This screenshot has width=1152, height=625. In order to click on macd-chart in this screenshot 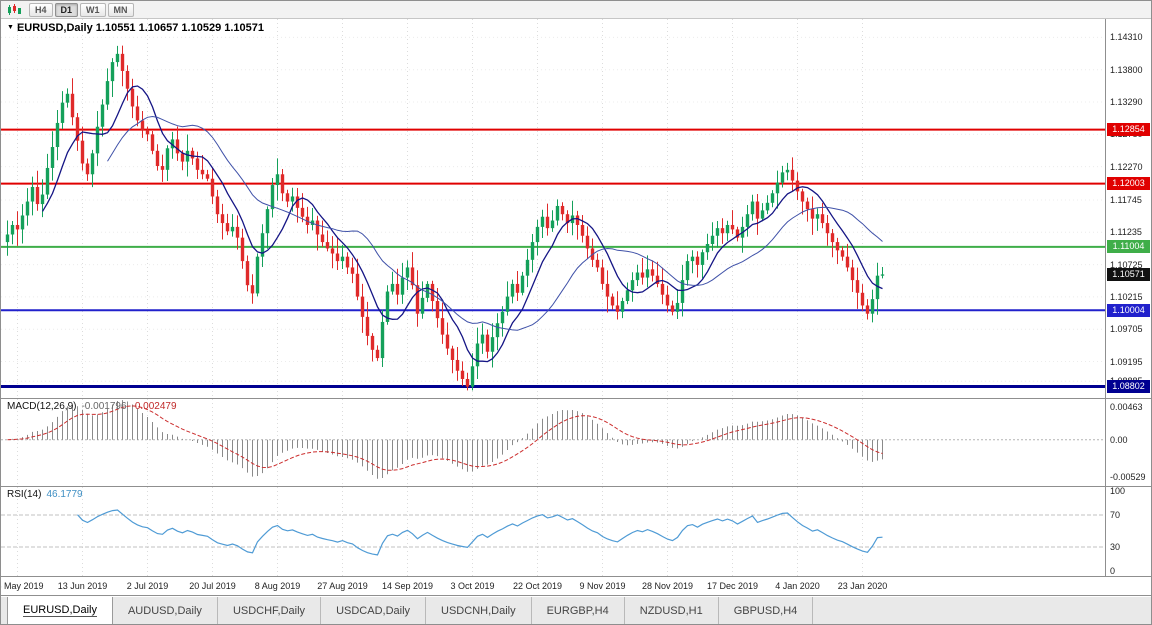, I will do `click(553, 442)`.